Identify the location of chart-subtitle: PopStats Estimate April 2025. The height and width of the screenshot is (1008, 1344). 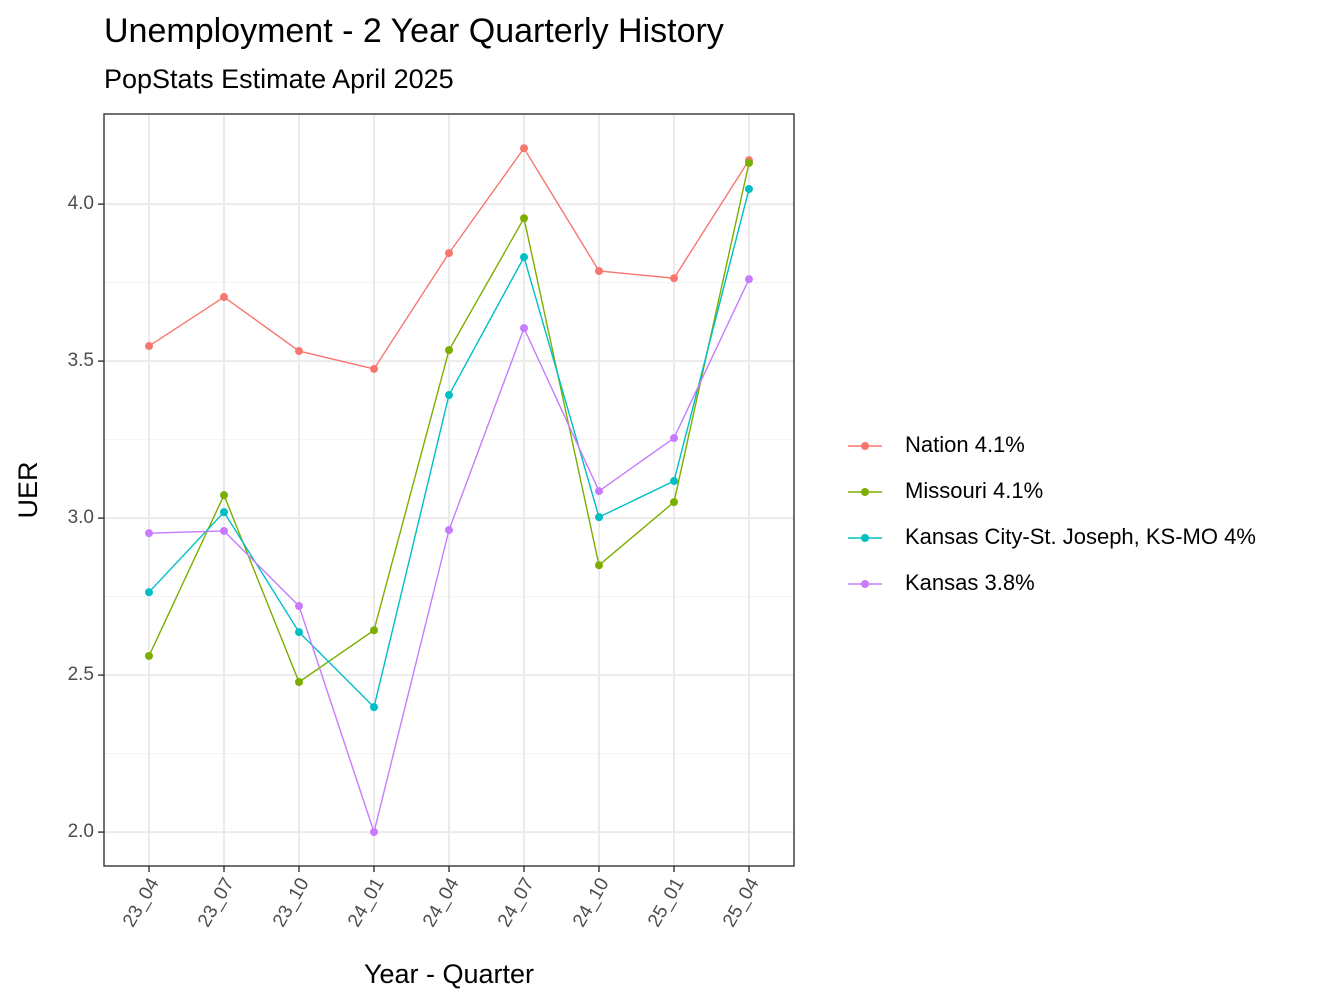
(279, 79).